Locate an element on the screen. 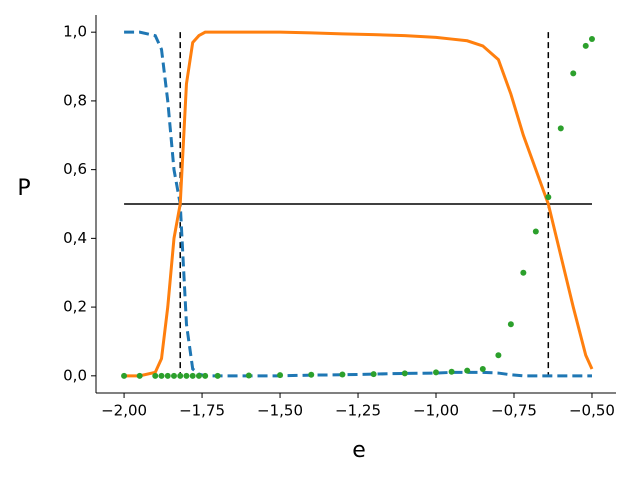 This screenshot has height=480, width=640. x-tick-label: −2,00 is located at coordinates (124, 411).